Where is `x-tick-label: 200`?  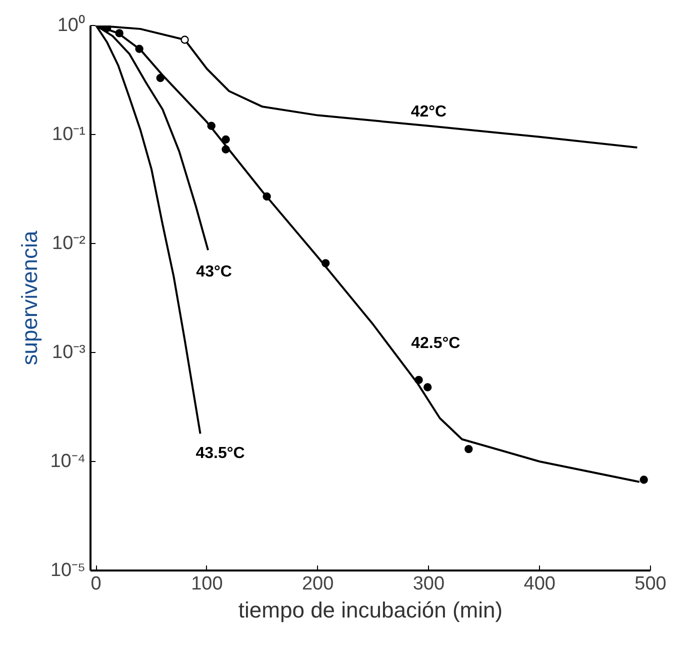 x-tick-label: 200 is located at coordinates (318, 584).